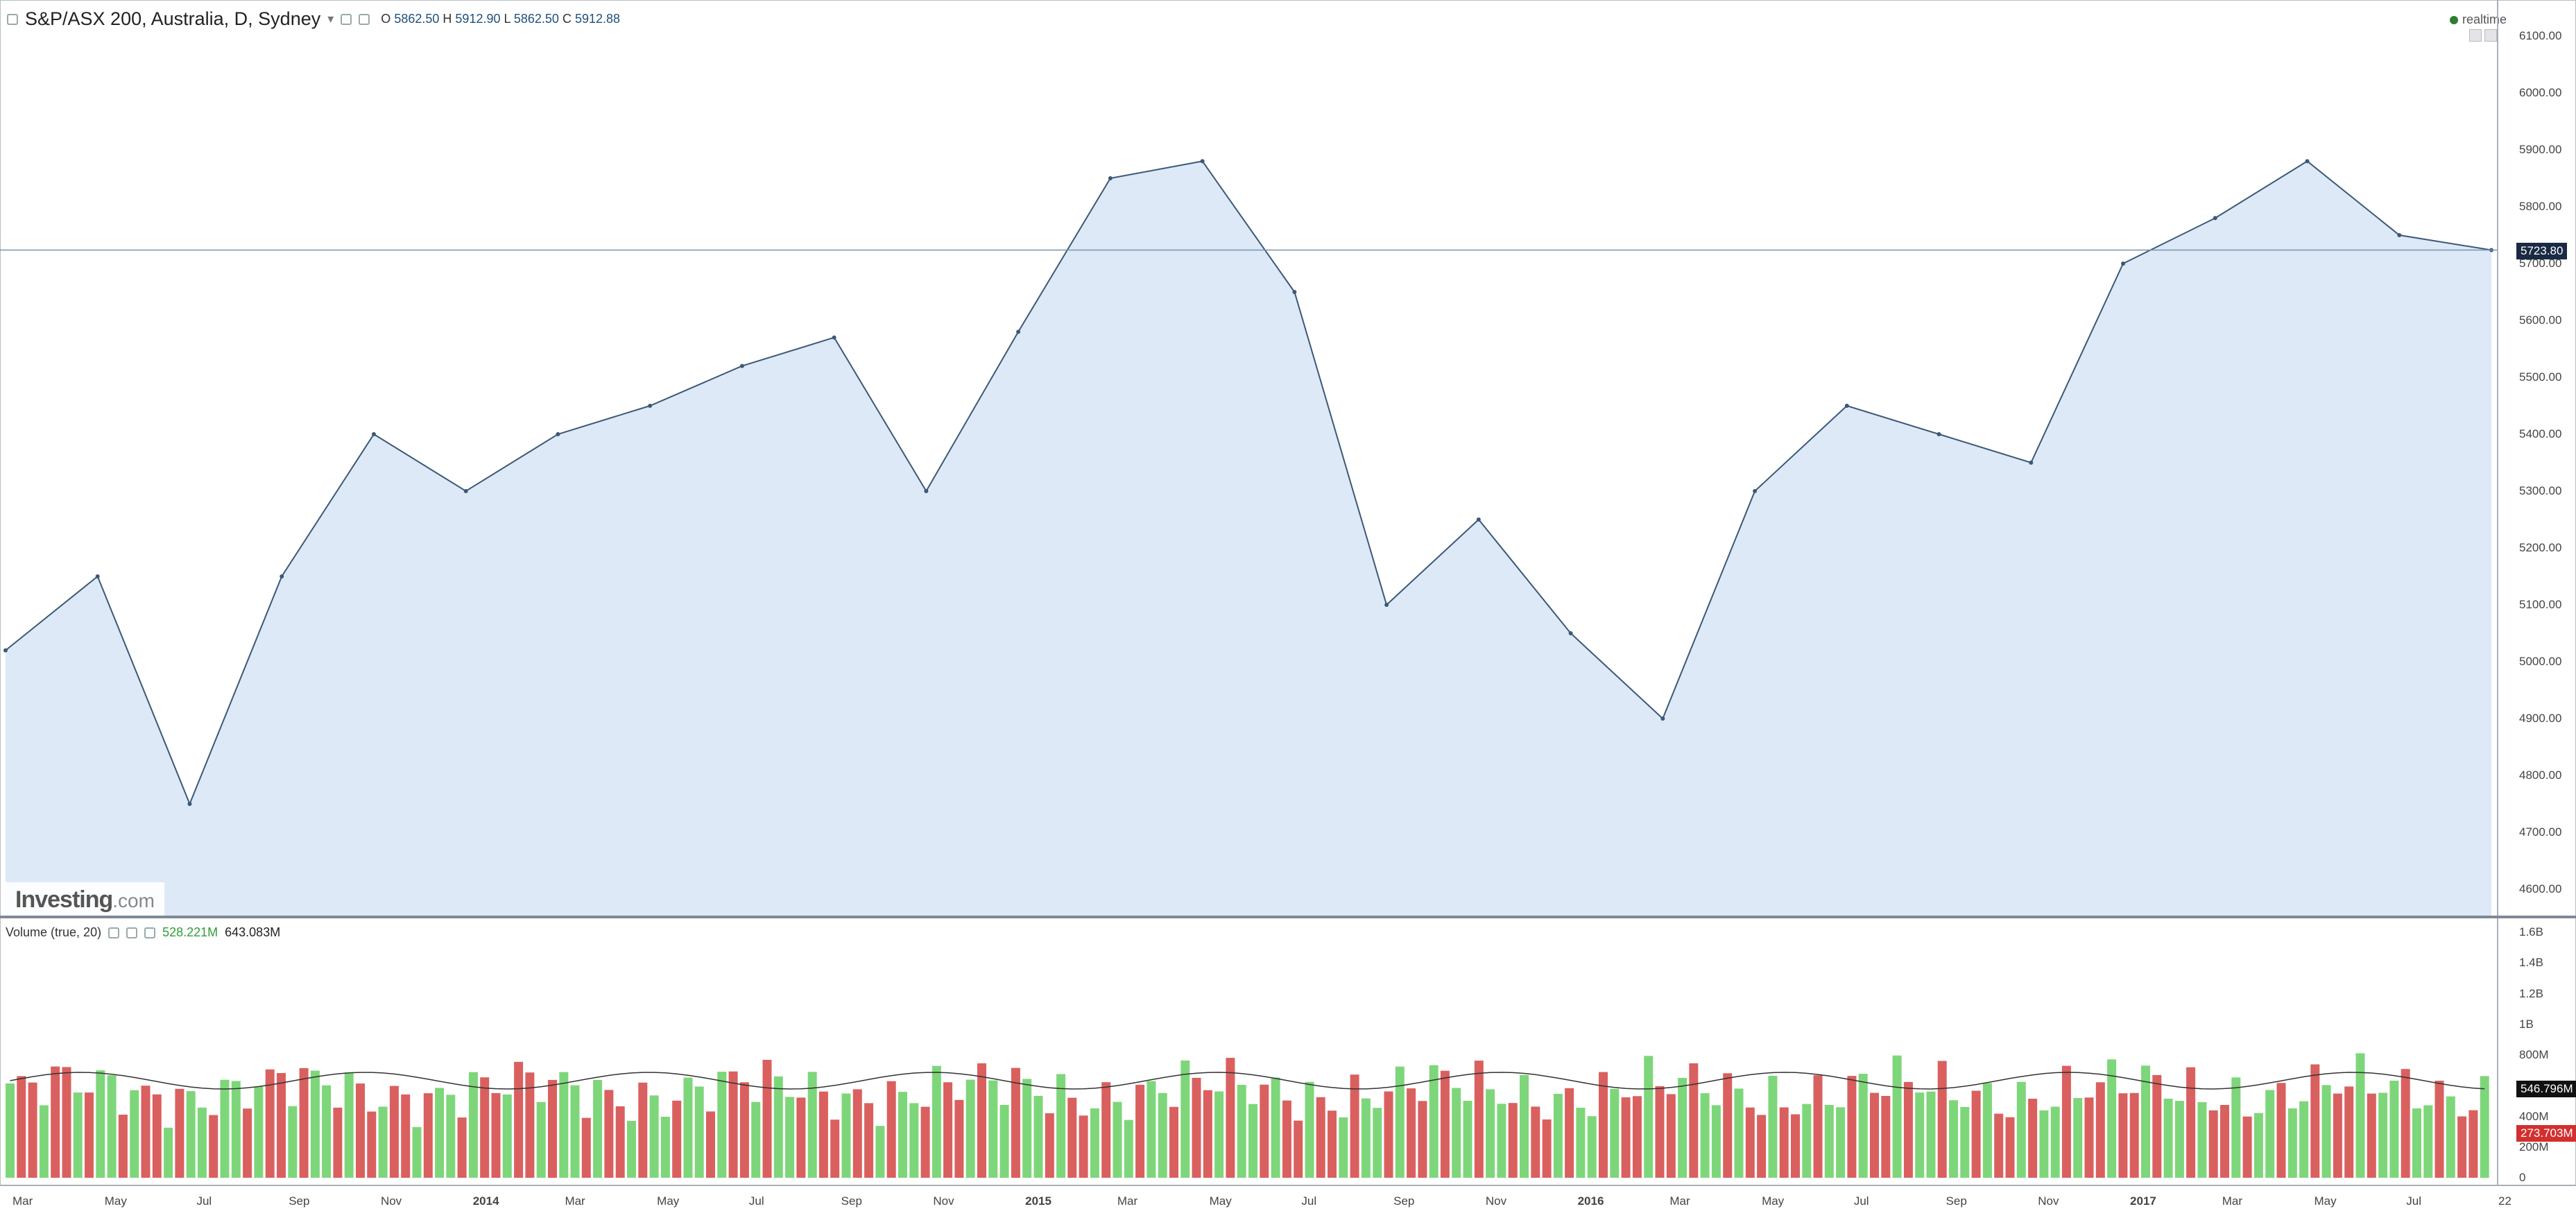  What do you see at coordinates (2143, 1201) in the screenshot?
I see `time-tick-label: 2017` at bounding box center [2143, 1201].